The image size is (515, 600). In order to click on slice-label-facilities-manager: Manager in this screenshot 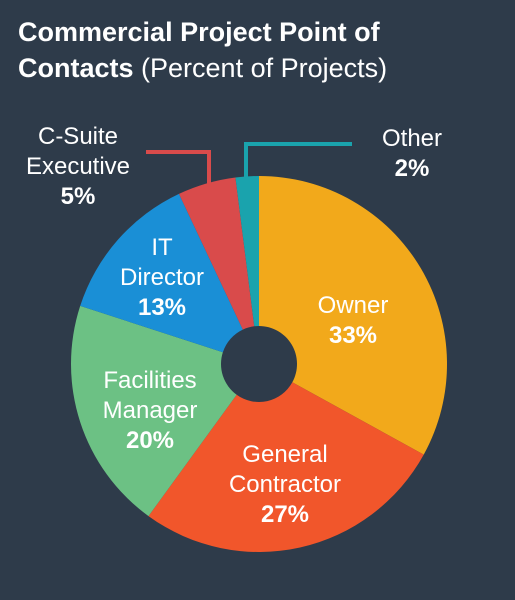, I will do `click(150, 410)`.